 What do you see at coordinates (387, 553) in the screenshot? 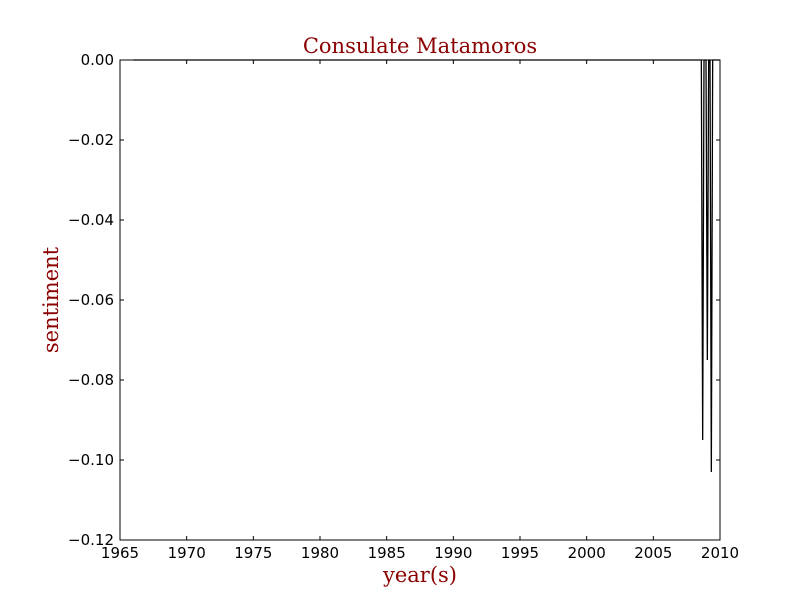
I see `x-tick-label: 1985` at bounding box center [387, 553].